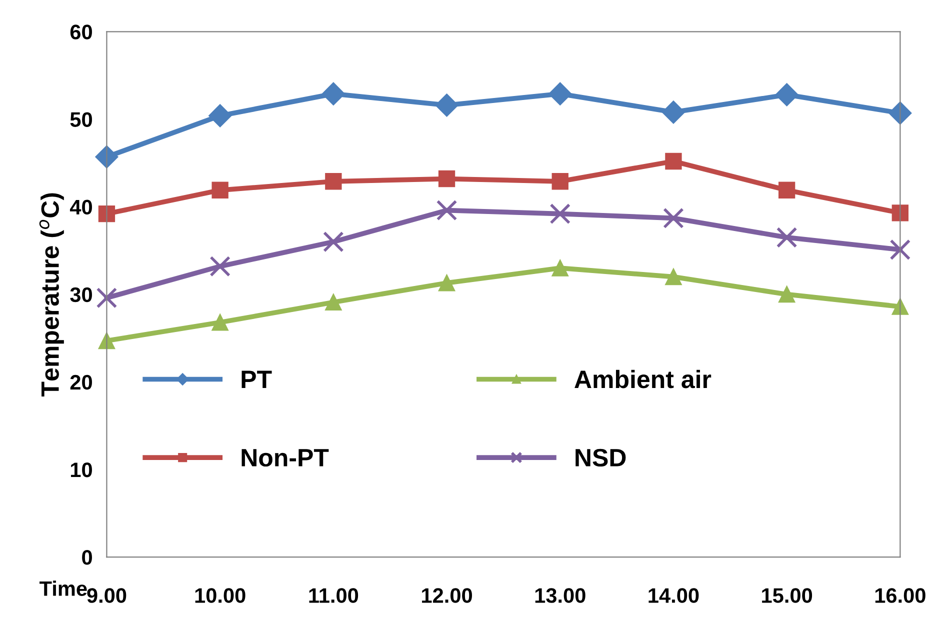  I want to click on y-tick-label: 0, so click(87, 557).